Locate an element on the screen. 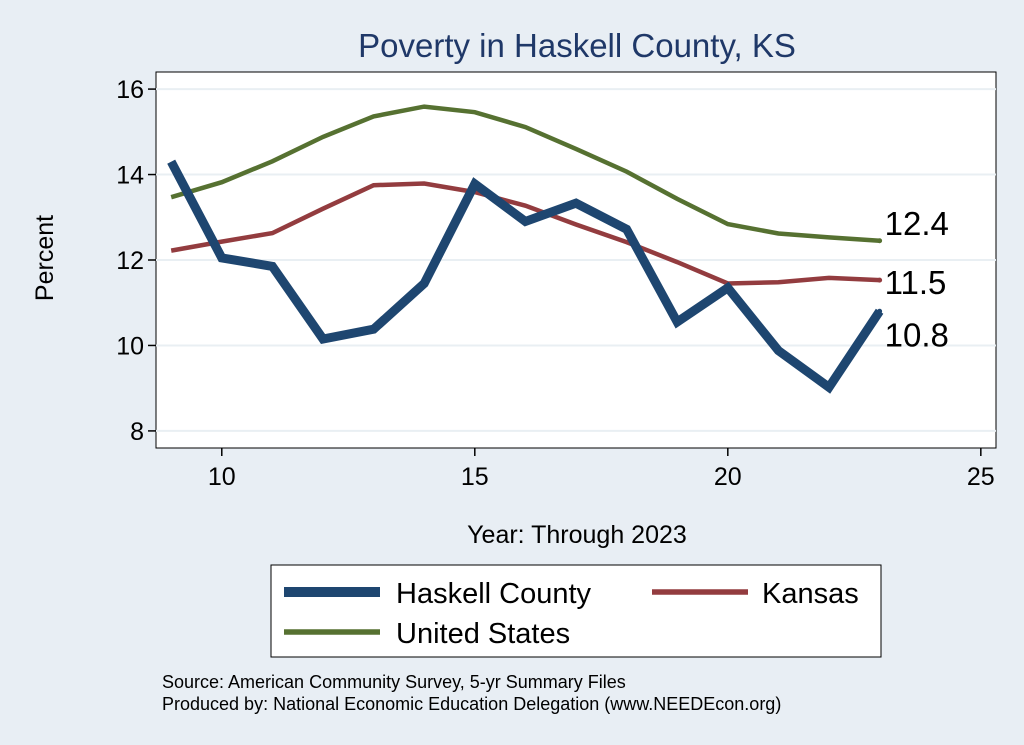 Image resolution: width=1024 pixels, height=745 pixels. x-tick-label: 10 is located at coordinates (222, 477).